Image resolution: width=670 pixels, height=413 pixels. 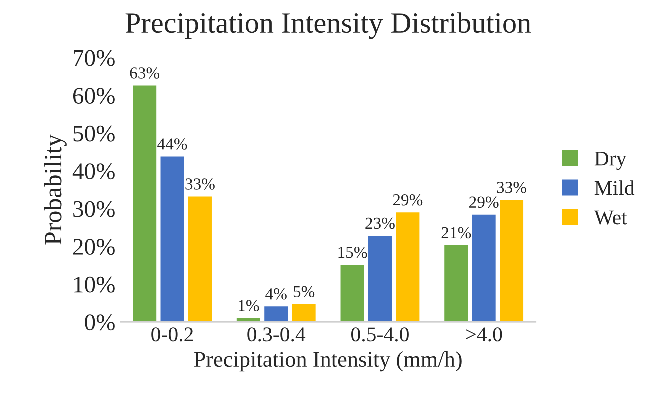 I want to click on x-tick-label: 0.5-4.0, so click(x=380, y=335).